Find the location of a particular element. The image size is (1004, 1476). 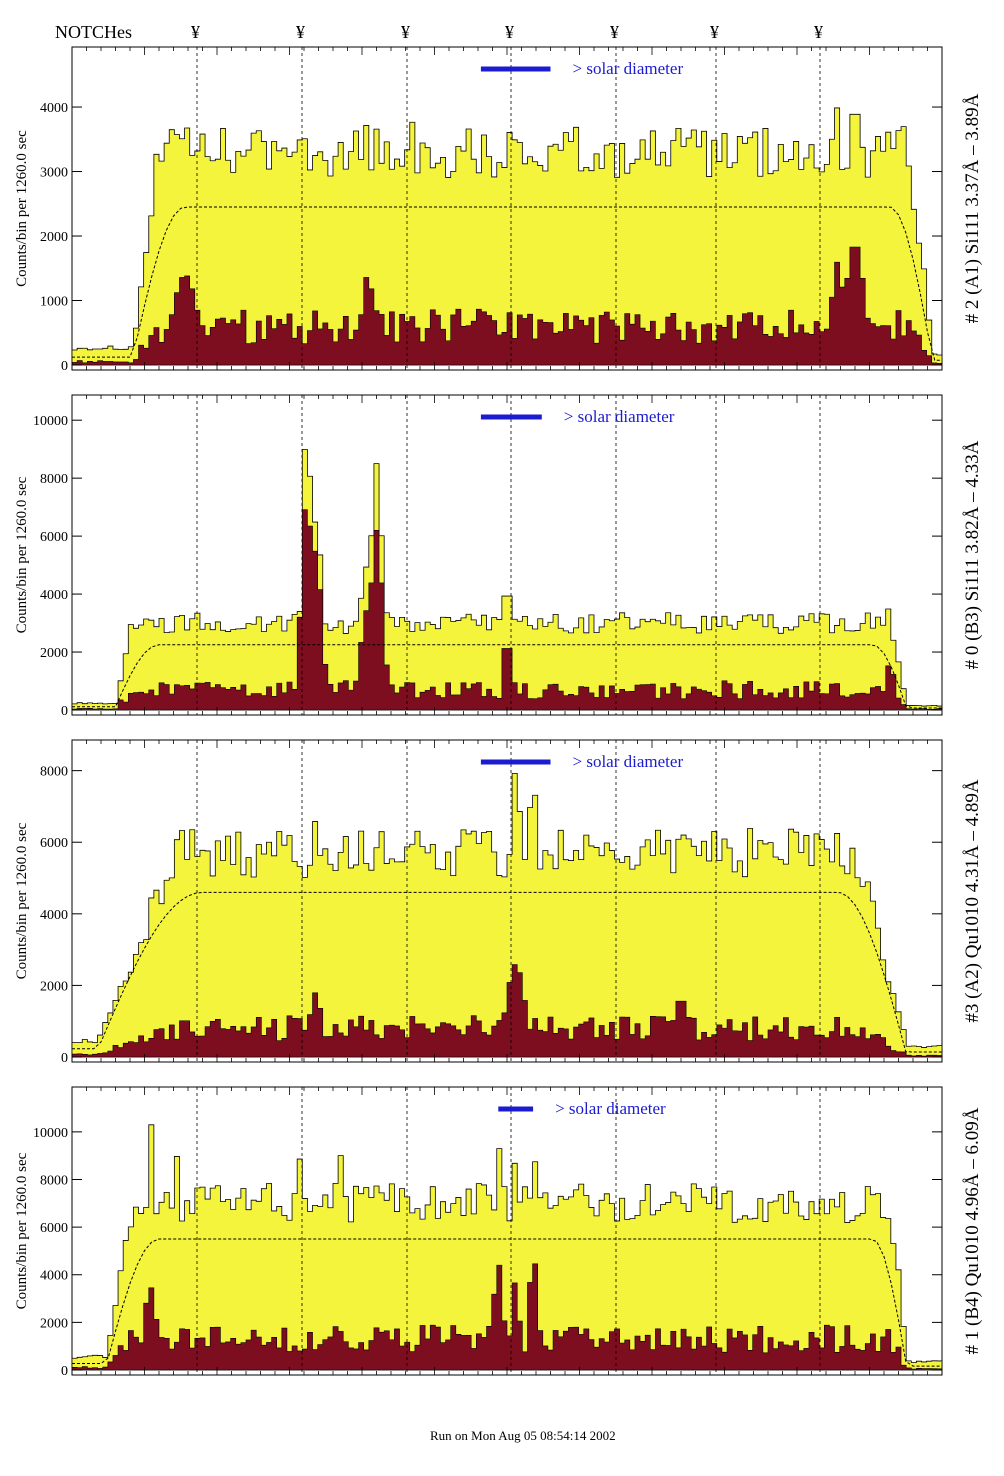

run-footer: Run on Mon Aug 05 08:54:14 2002 is located at coordinates (523, 1435).